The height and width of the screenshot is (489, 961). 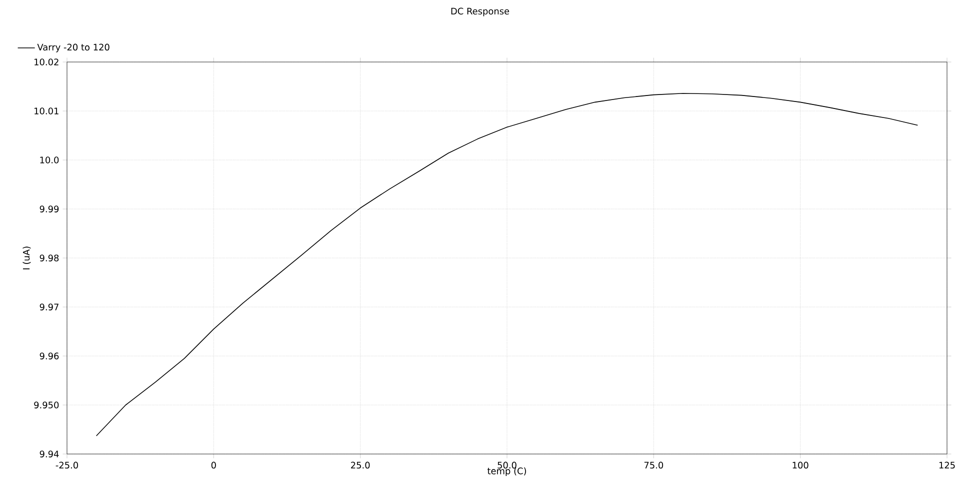 I want to click on y-tick-label: 9.950, so click(x=46, y=405).